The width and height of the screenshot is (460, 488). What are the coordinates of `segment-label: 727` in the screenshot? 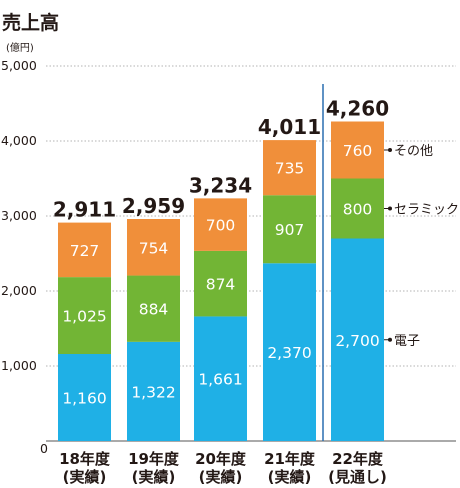 It's located at (85, 251).